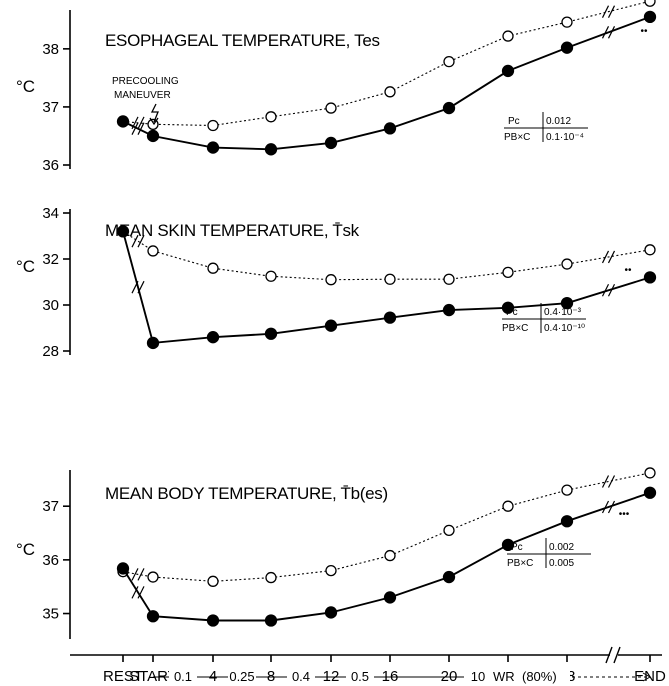 This screenshot has width=669, height=686. Describe the element at coordinates (246, 493) in the screenshot. I see `panel-title: MEAN BODY TEMPERATURE, T̄b(es)` at that location.